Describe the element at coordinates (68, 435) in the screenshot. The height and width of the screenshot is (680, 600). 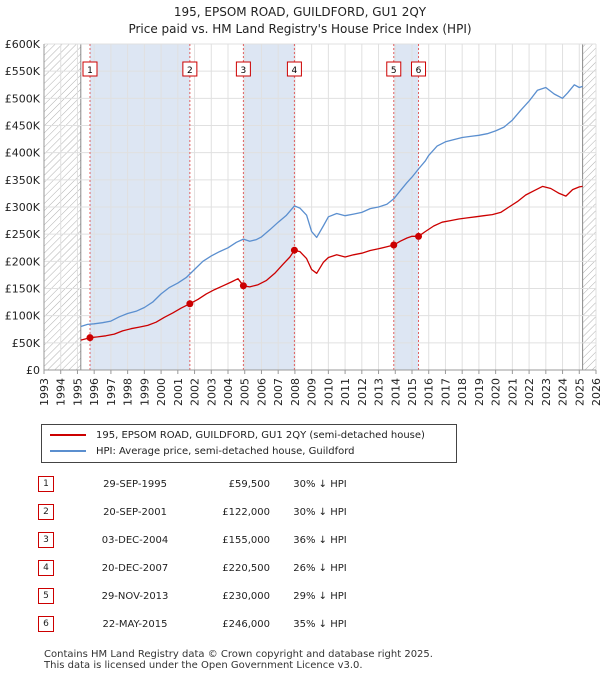
I see `legend-swatch-property` at that location.